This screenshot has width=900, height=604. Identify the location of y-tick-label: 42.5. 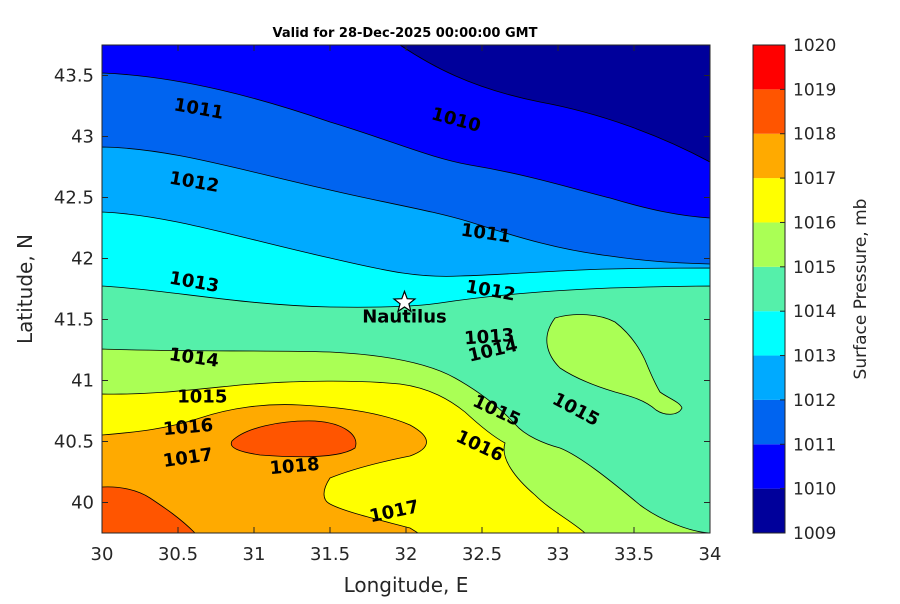
(74, 198).